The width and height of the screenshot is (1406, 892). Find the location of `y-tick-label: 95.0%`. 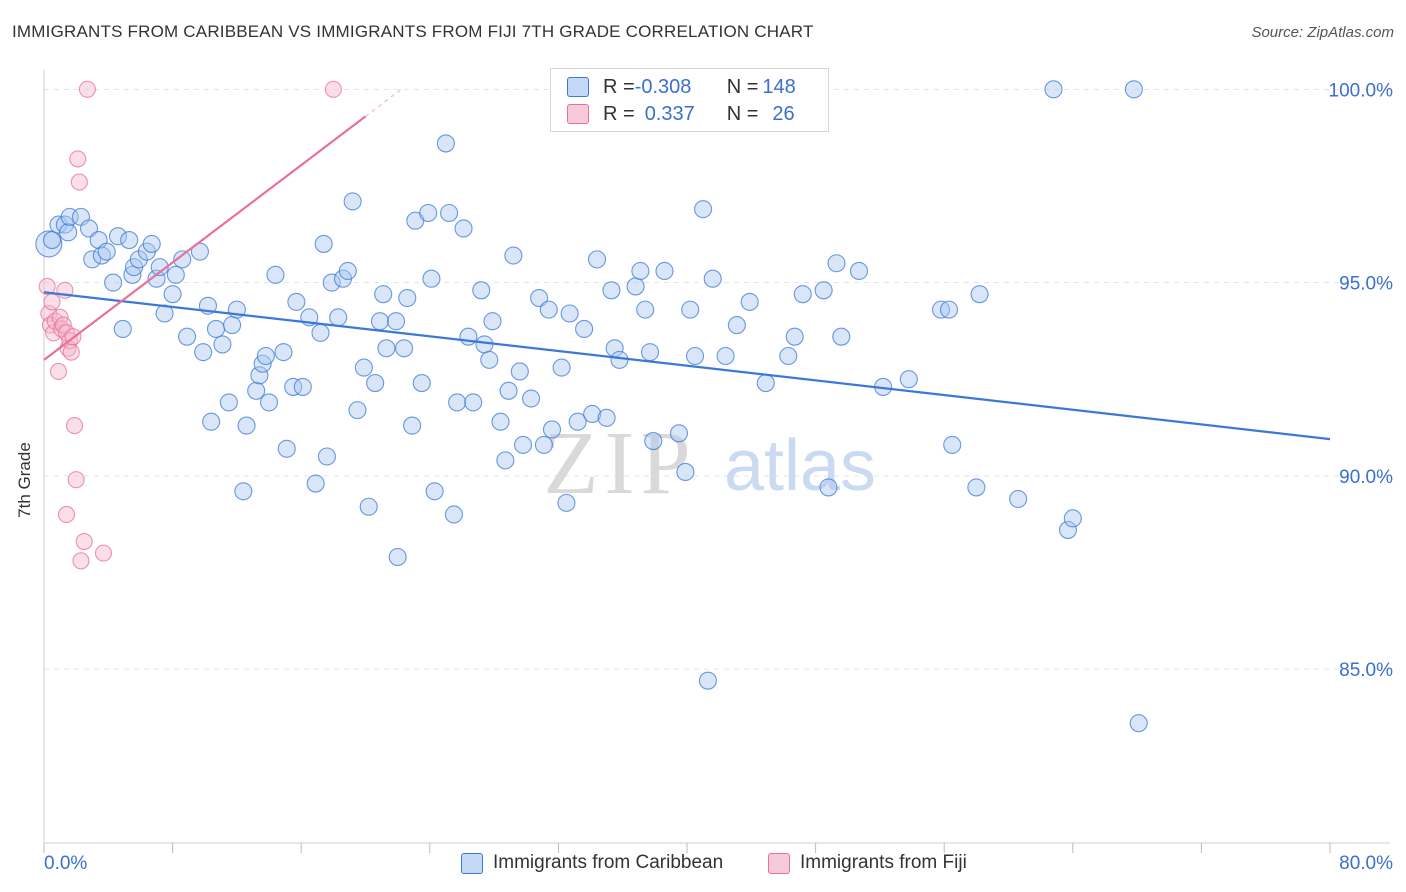

y-tick-label: 95.0% is located at coordinates (1366, 284).